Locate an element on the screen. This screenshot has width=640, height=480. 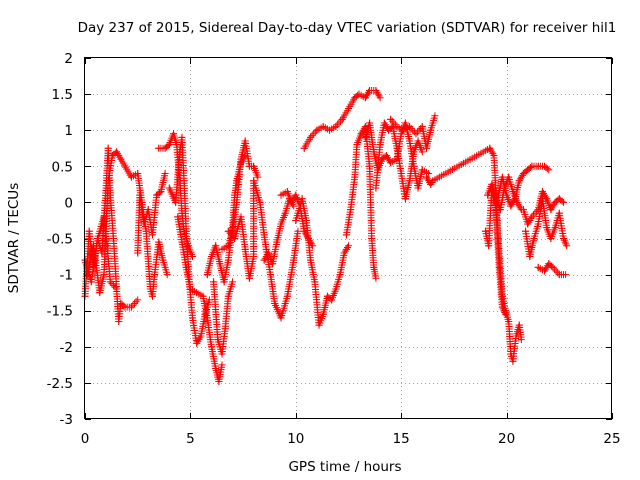
y-tick-label: -3 is located at coordinates (66, 420).